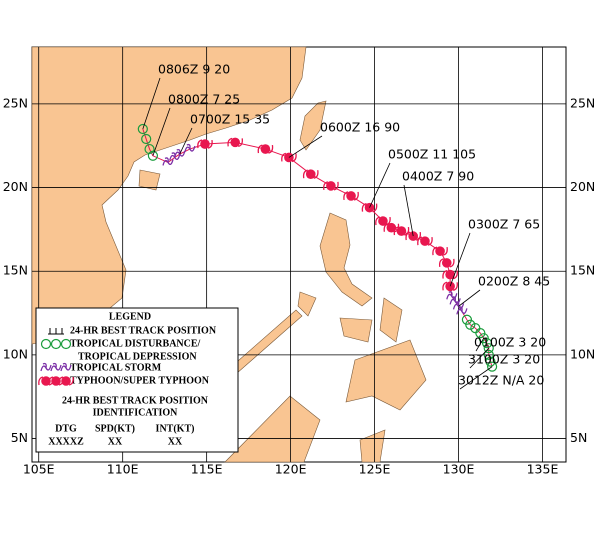  I want to click on mindanao, so click(386, 375).